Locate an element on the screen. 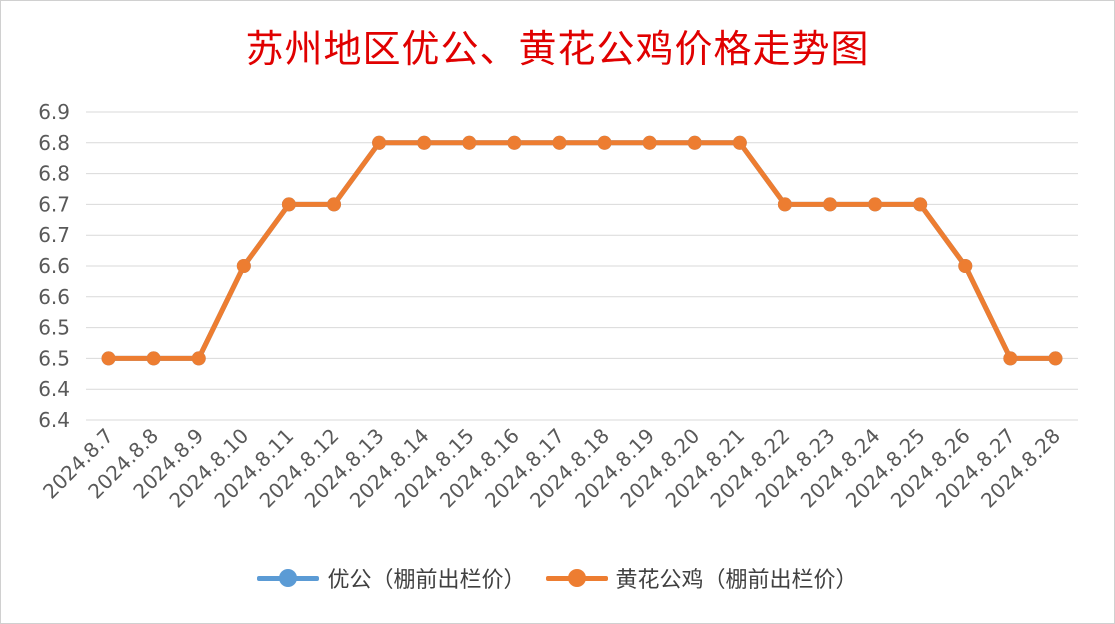  legend-item-series-2: 黄花公鸡（棚前出栏价） is located at coordinates (701, 578).